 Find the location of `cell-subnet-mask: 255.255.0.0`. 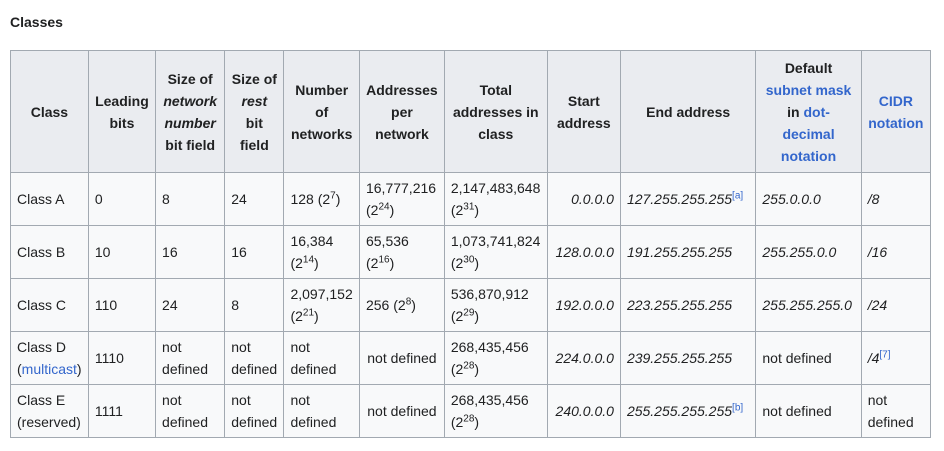

cell-subnet-mask: 255.255.0.0 is located at coordinates (808, 252).